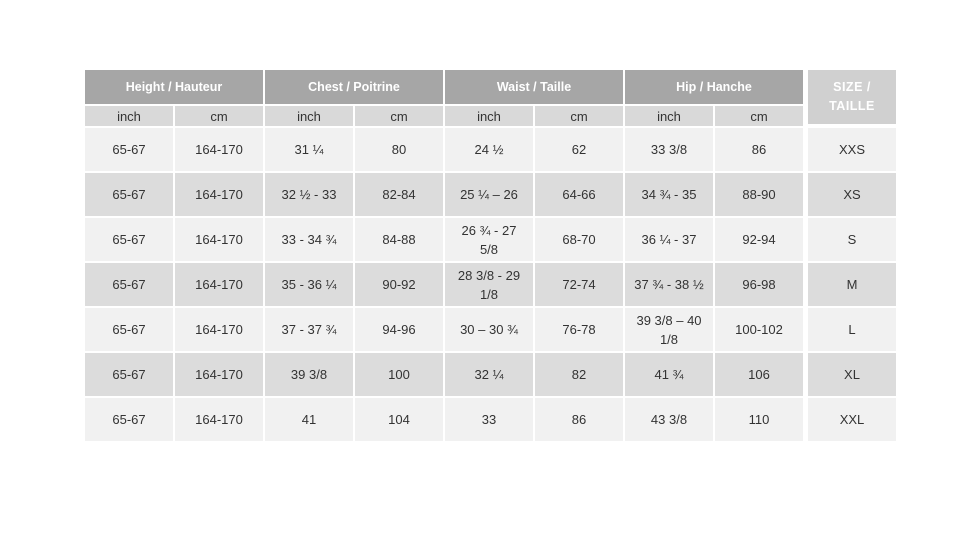 The width and height of the screenshot is (970, 546). I want to click on size-cell: M, so click(852, 284).